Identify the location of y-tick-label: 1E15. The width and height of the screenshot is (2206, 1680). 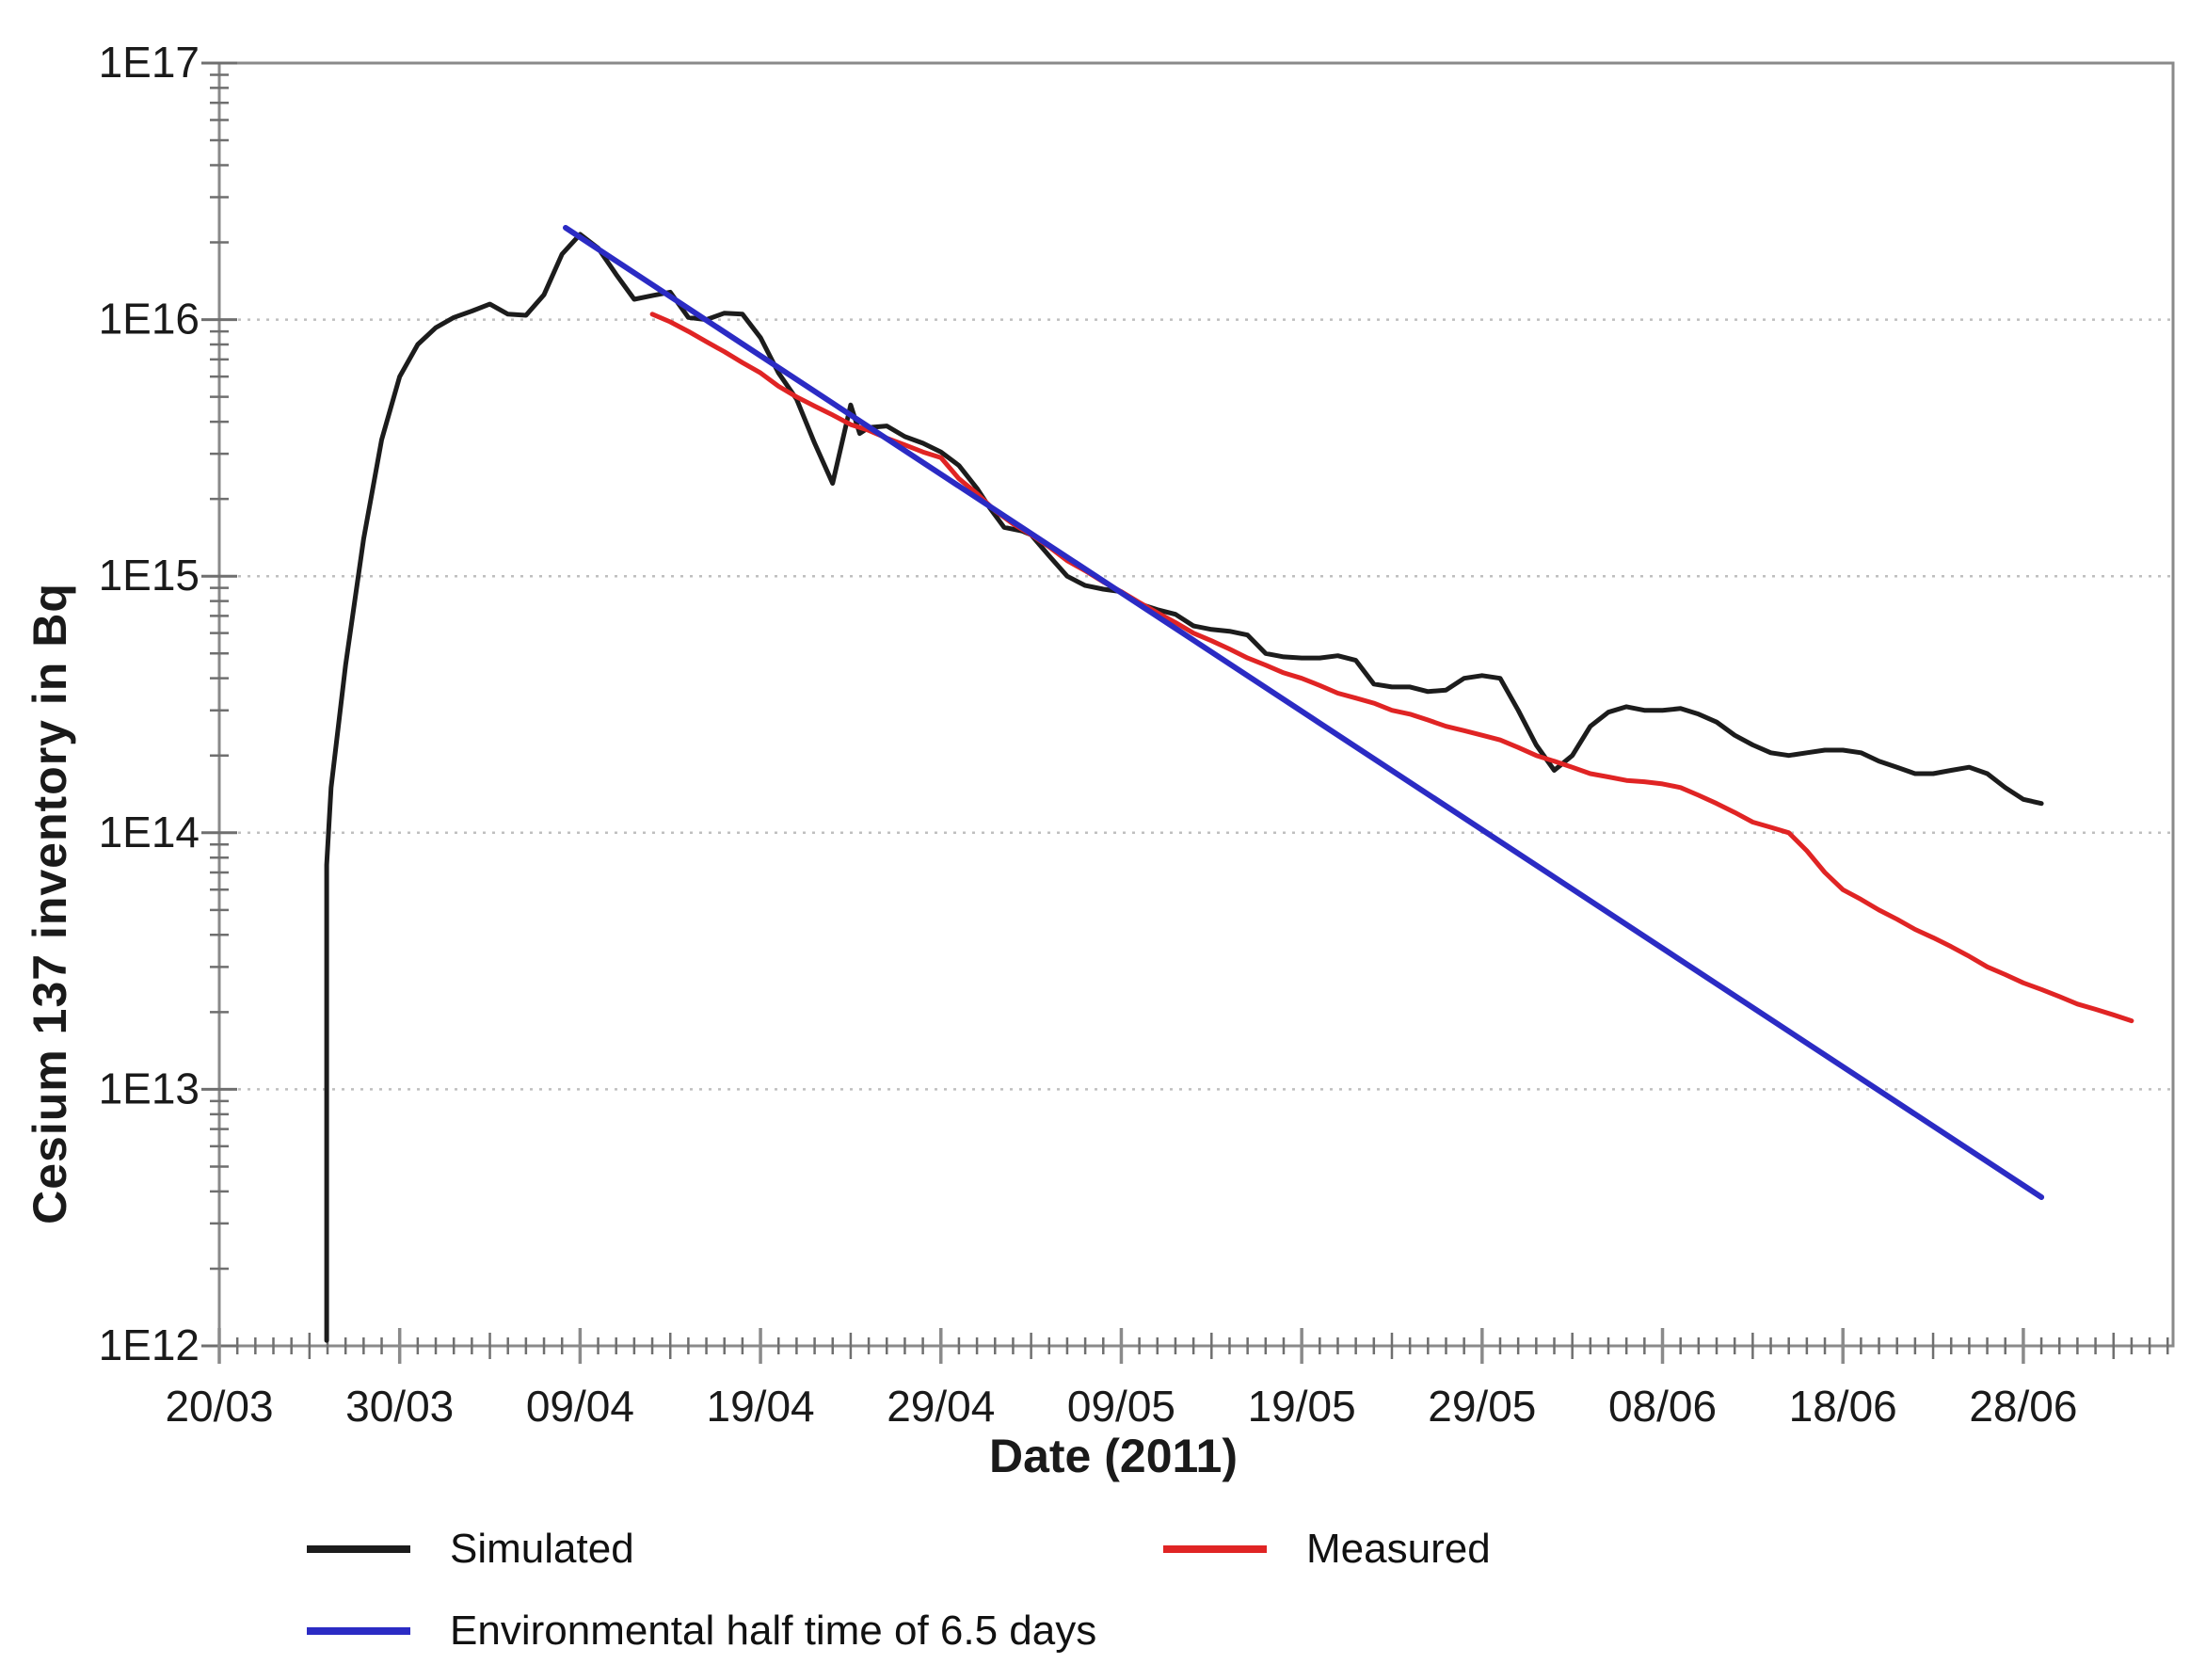
(149, 575).